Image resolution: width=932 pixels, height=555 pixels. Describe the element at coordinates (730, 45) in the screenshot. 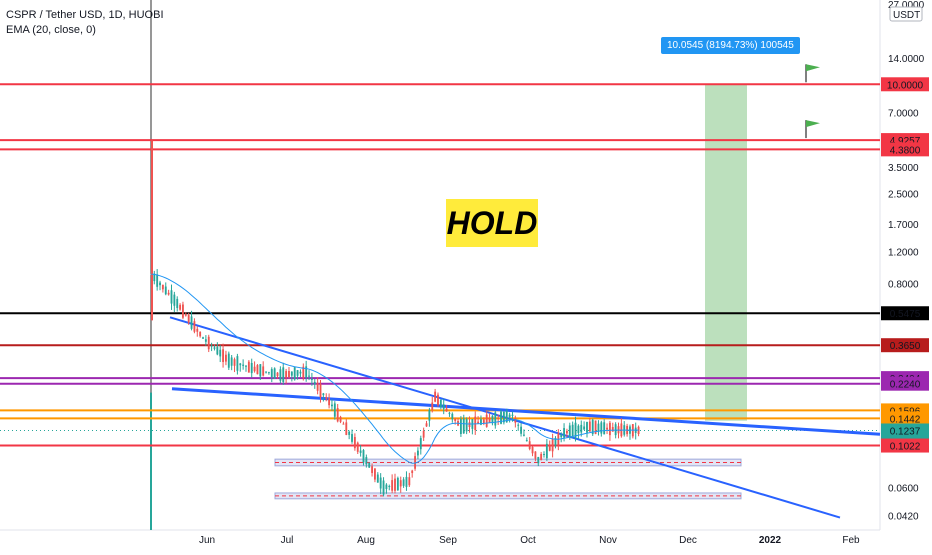

I see `measure-label: 10.0545 (8194.73%) 100545` at that location.